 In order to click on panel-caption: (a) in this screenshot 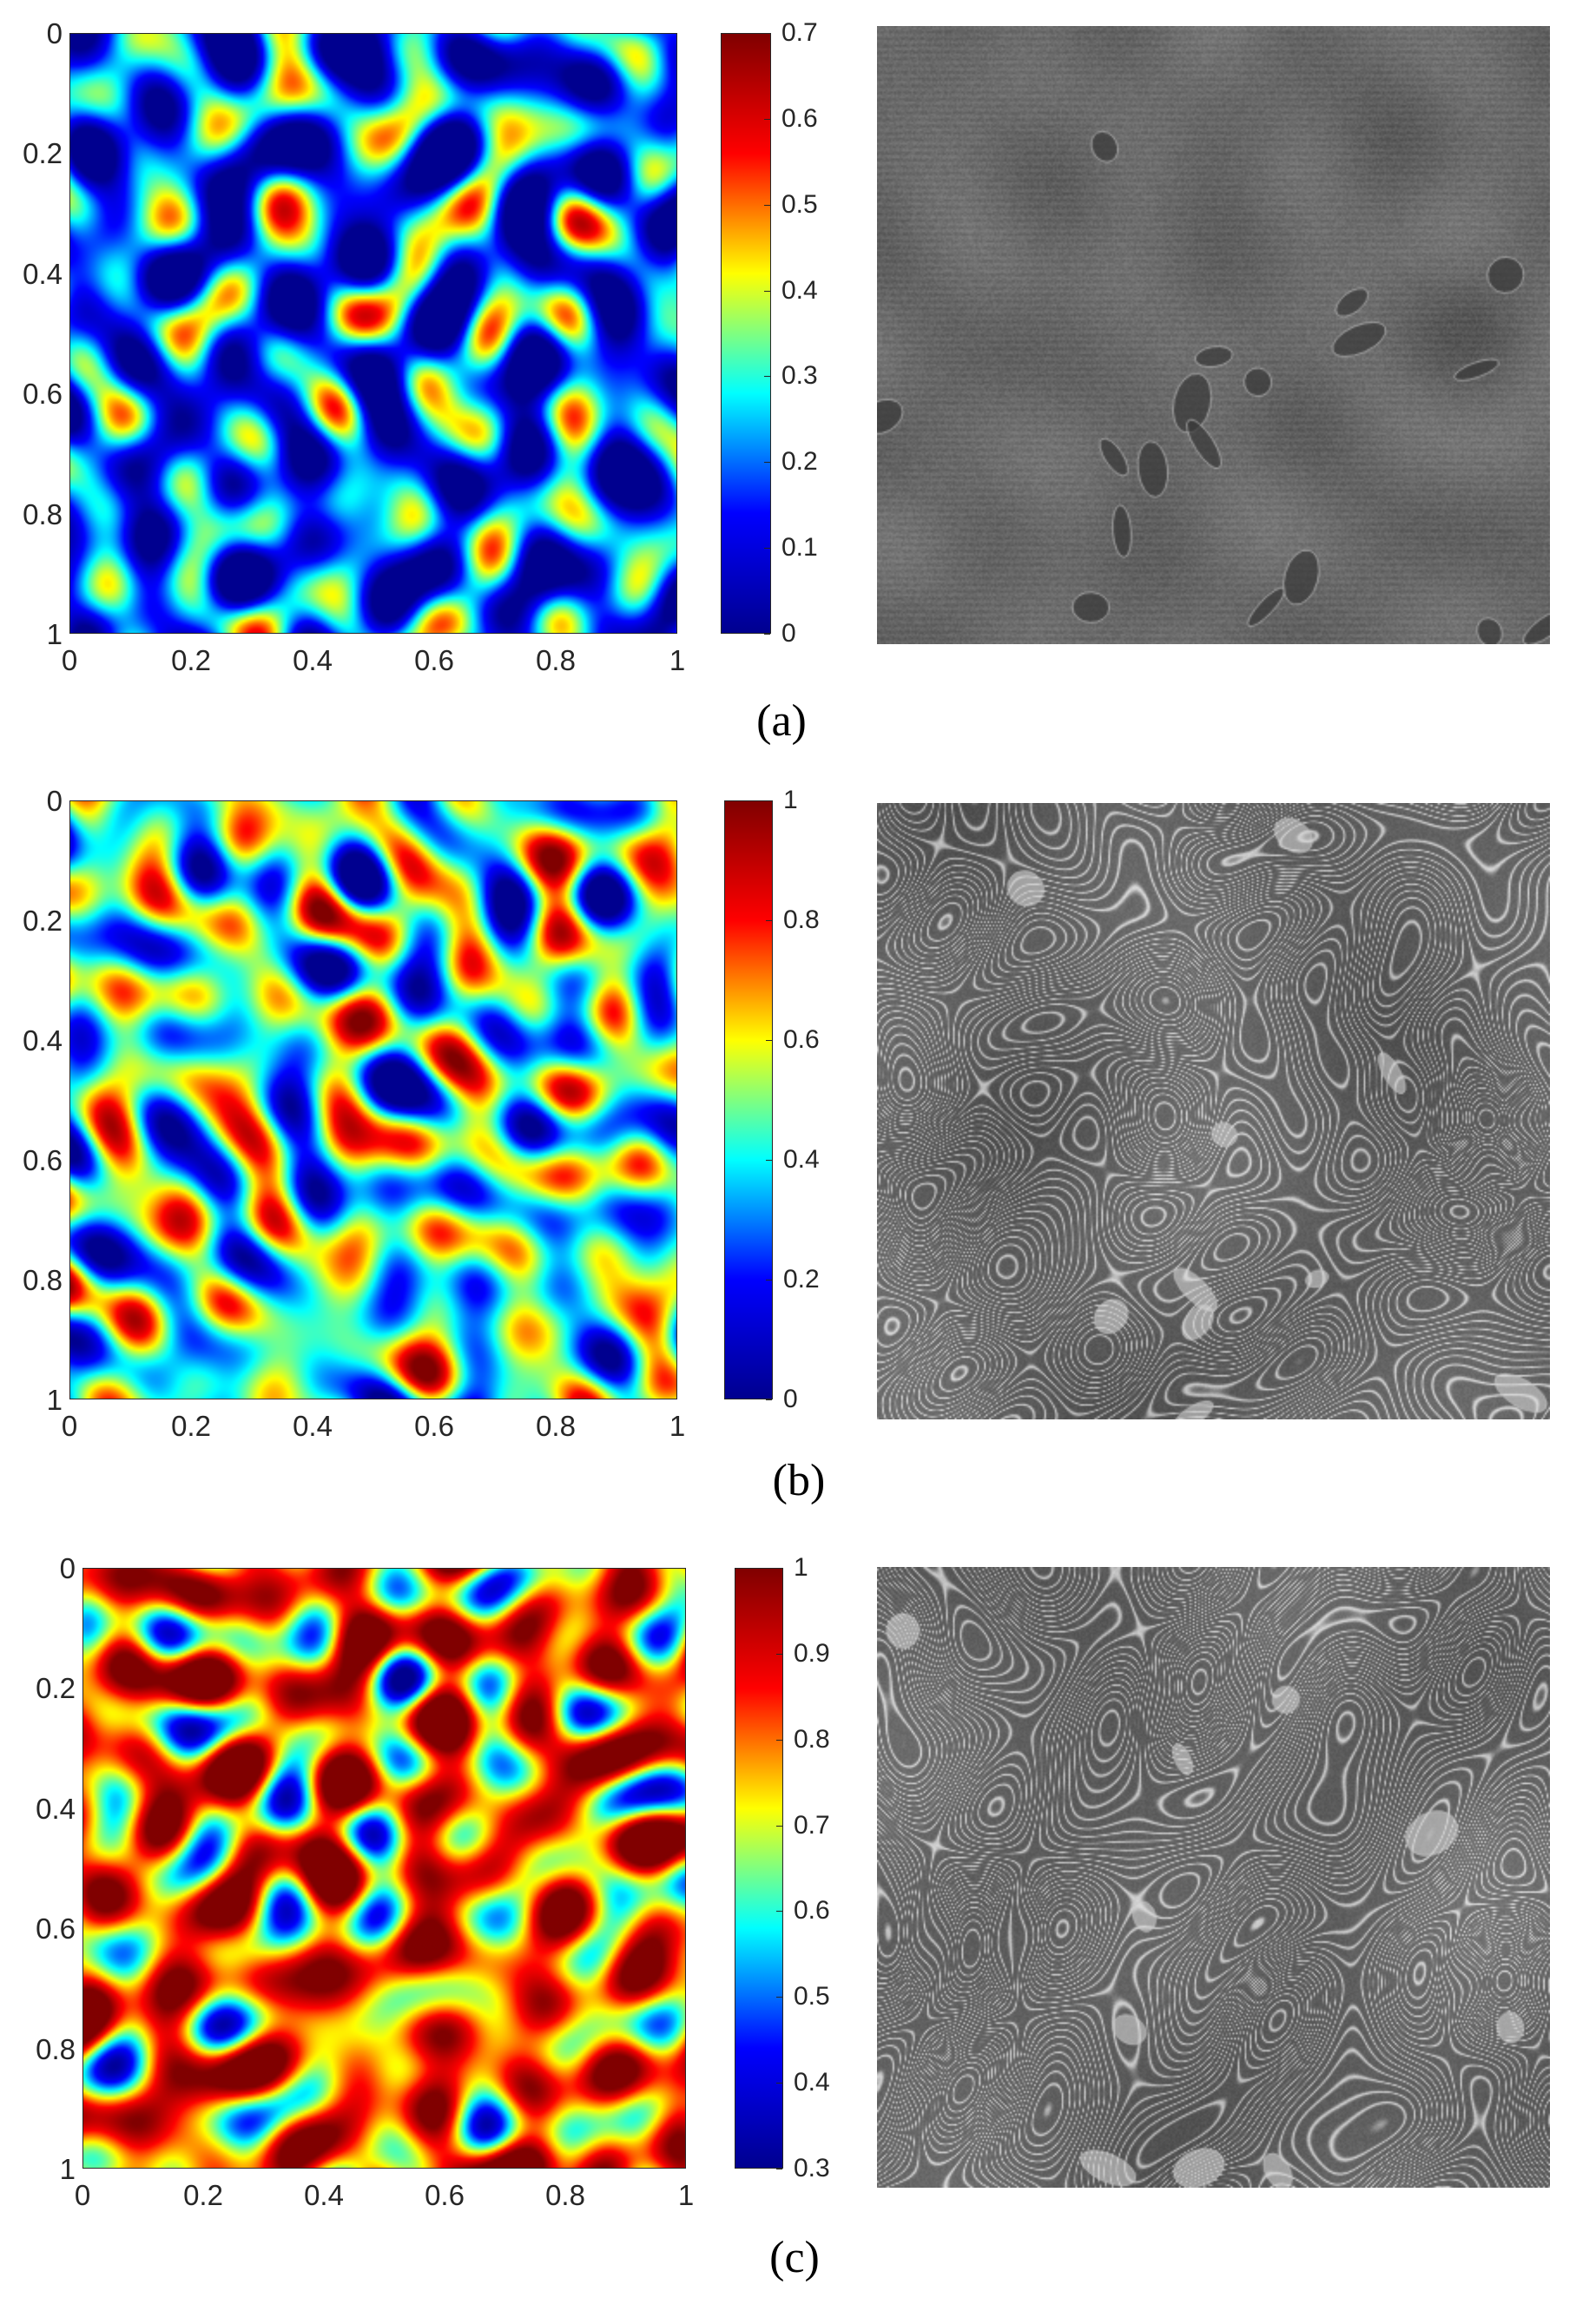, I will do `click(781, 721)`.